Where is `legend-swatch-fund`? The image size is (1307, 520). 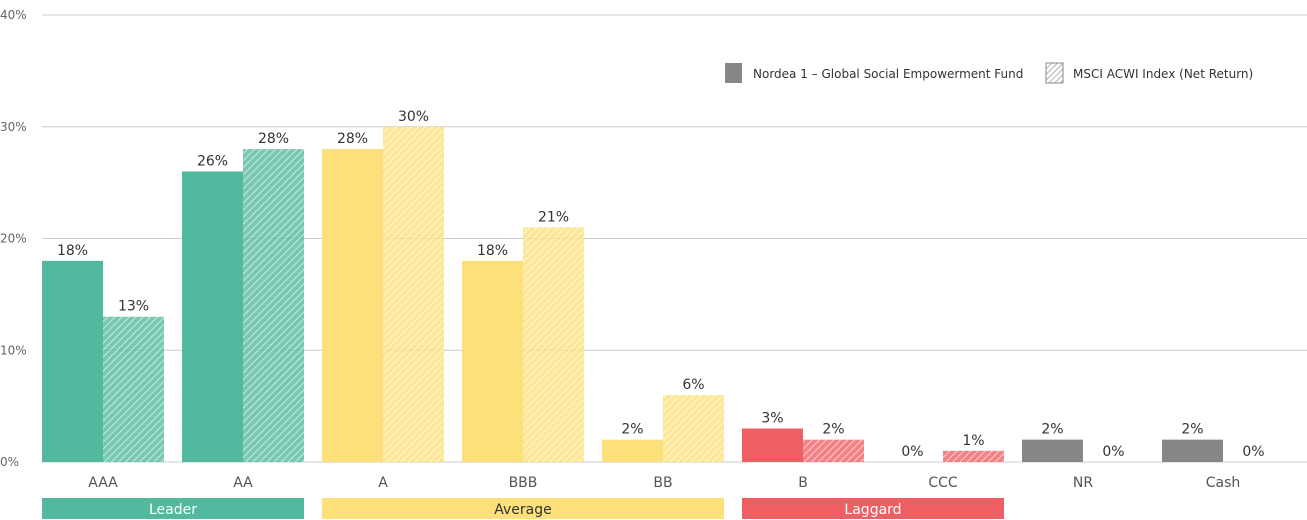 legend-swatch-fund is located at coordinates (733, 73).